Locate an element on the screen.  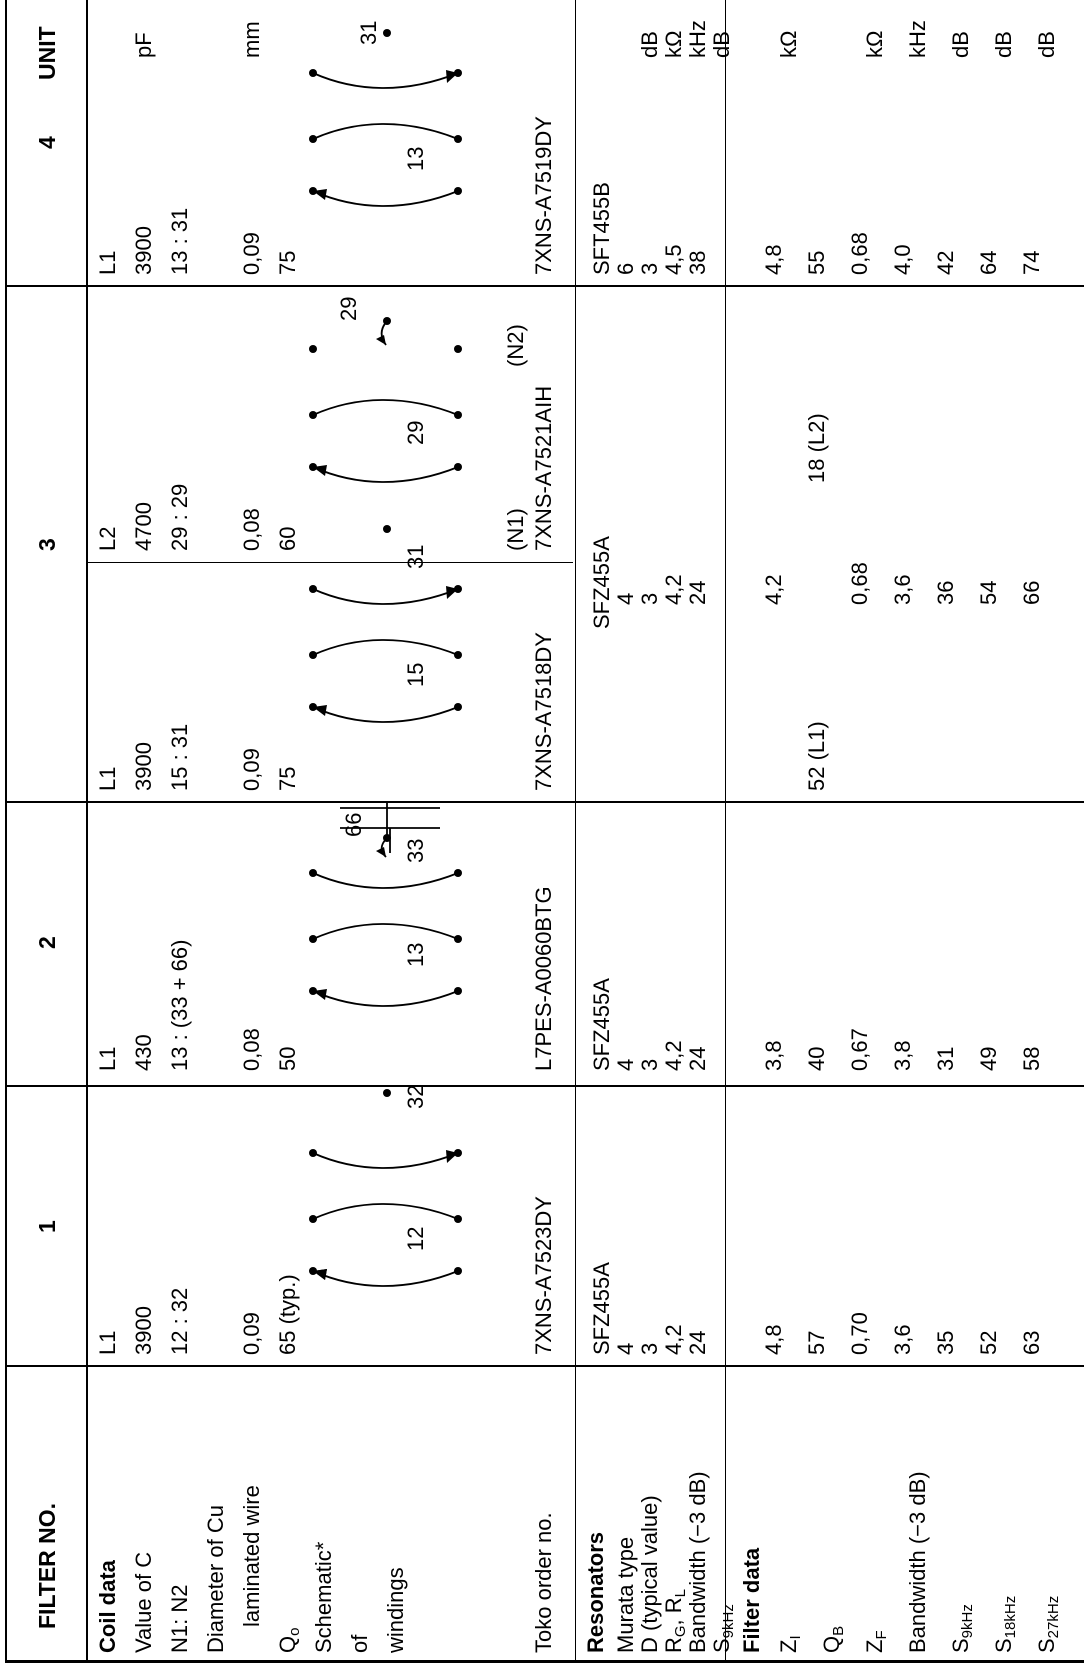
f2-fs9: 31 is located at coordinates (945, 1058).